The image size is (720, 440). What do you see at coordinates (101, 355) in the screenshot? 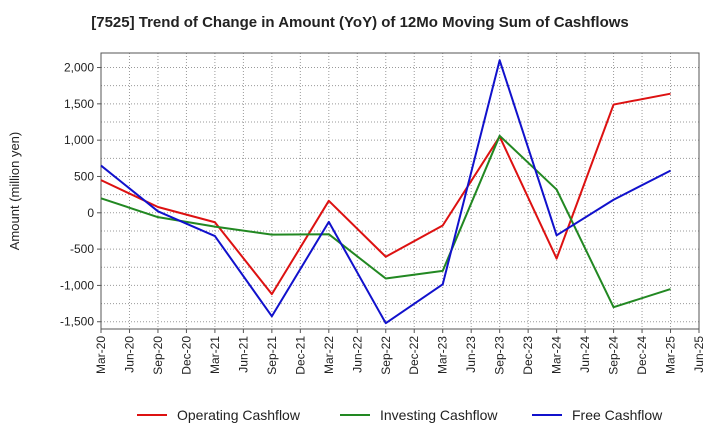
I see `x-tick-label: Mar-20` at bounding box center [101, 355].